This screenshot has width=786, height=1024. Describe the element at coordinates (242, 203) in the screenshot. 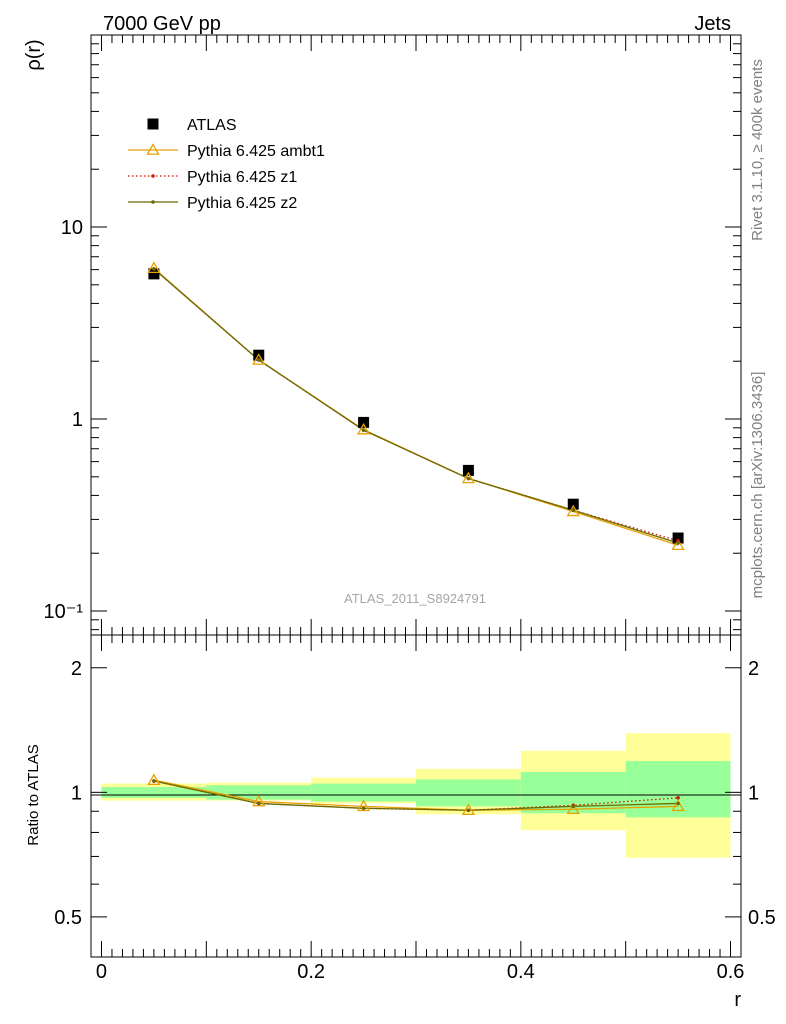

I see `legend-label-3: Pythia 6.425 z2` at that location.